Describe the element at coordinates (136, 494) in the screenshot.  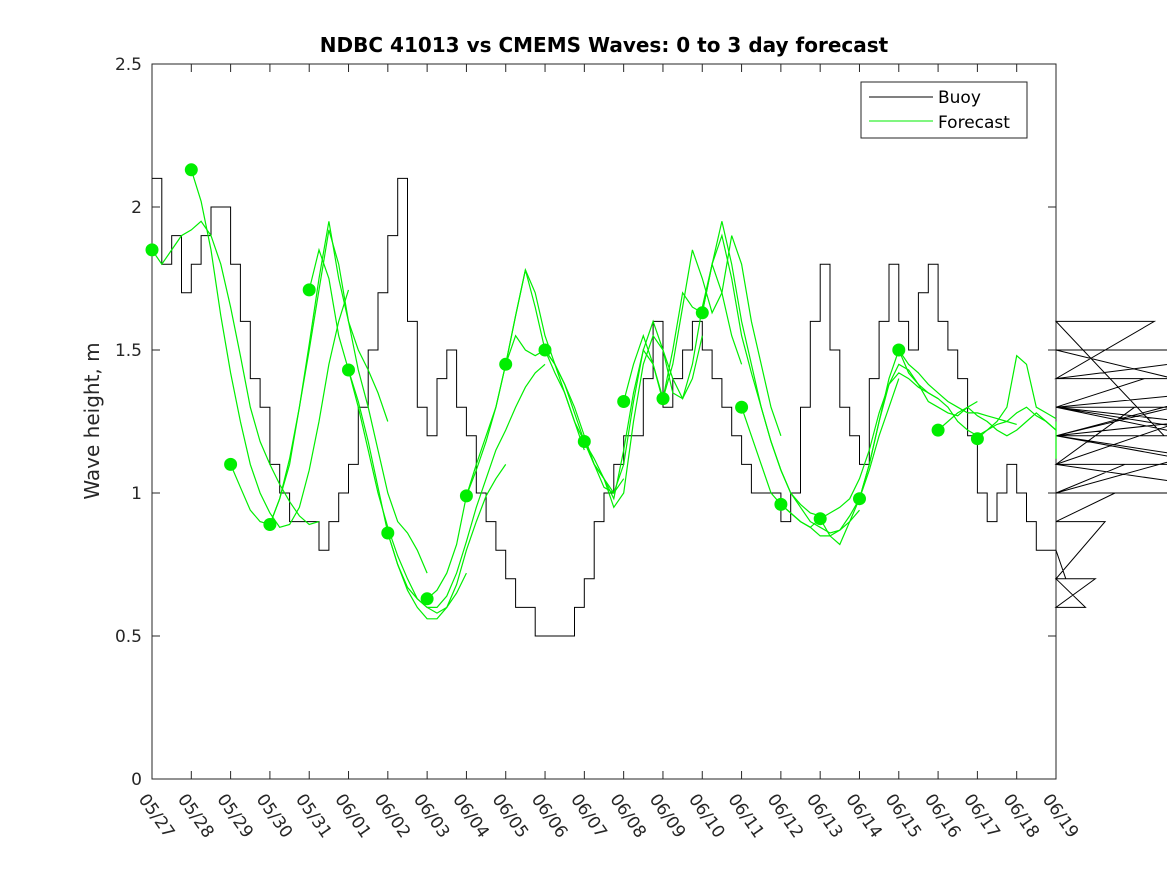
I see `y-tick-label: 1` at that location.